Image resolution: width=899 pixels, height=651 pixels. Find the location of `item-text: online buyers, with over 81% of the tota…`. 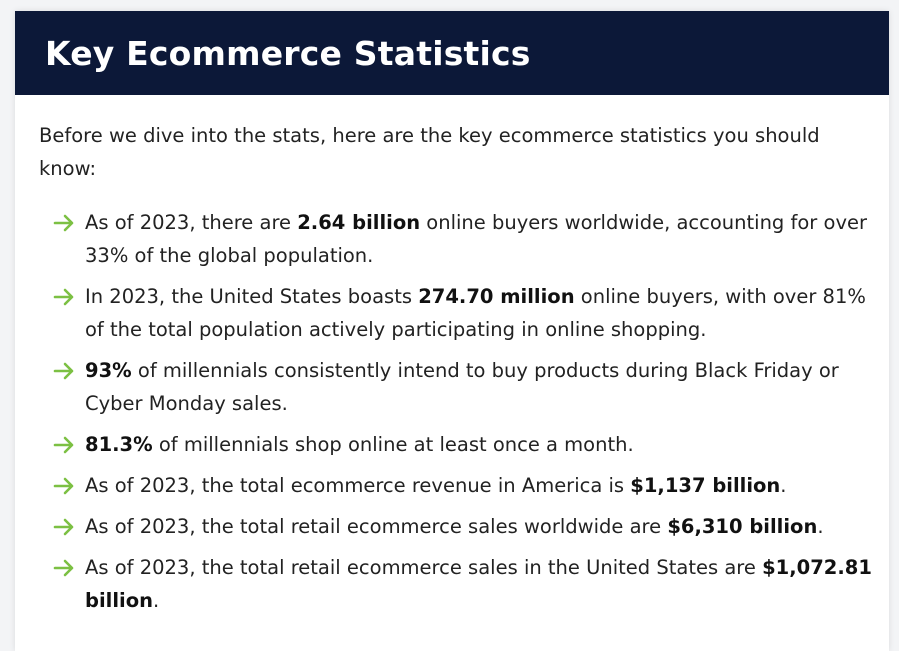

item-text: online buyers, with over 81% of the tota… is located at coordinates (475, 313).